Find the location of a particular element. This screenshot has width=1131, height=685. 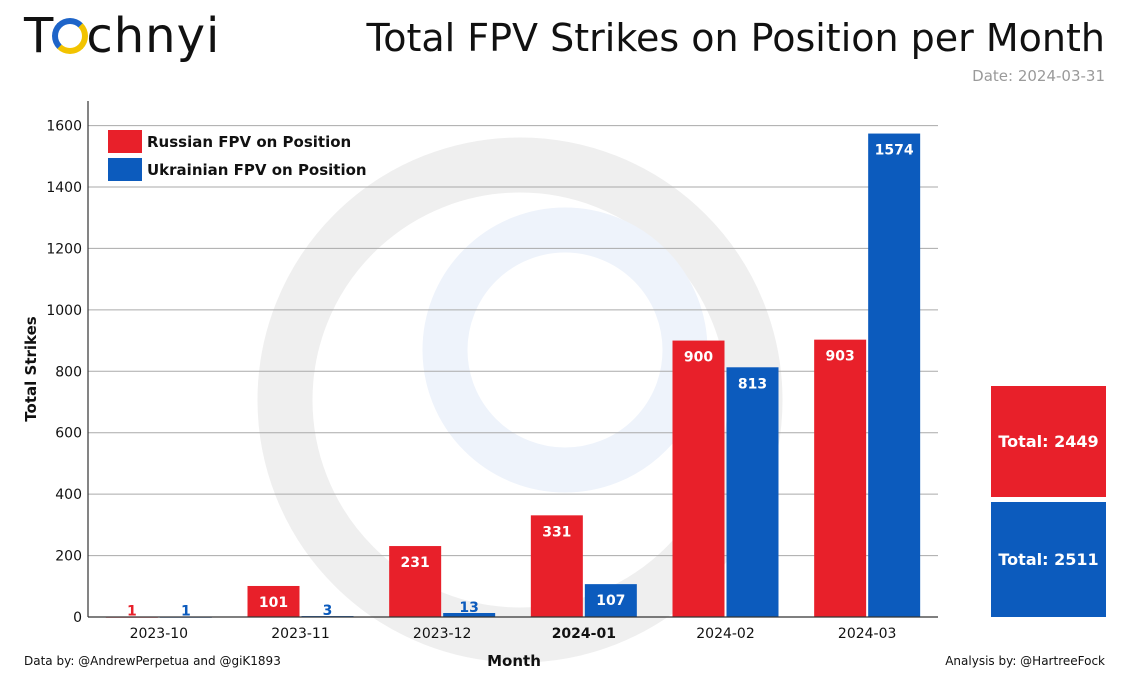

y-tick-label: 1200 is located at coordinates (64, 249).